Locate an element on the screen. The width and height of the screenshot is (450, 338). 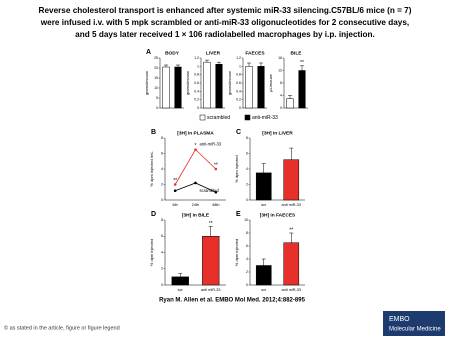
y-tick-label: 16 is located at coordinates (280, 58).